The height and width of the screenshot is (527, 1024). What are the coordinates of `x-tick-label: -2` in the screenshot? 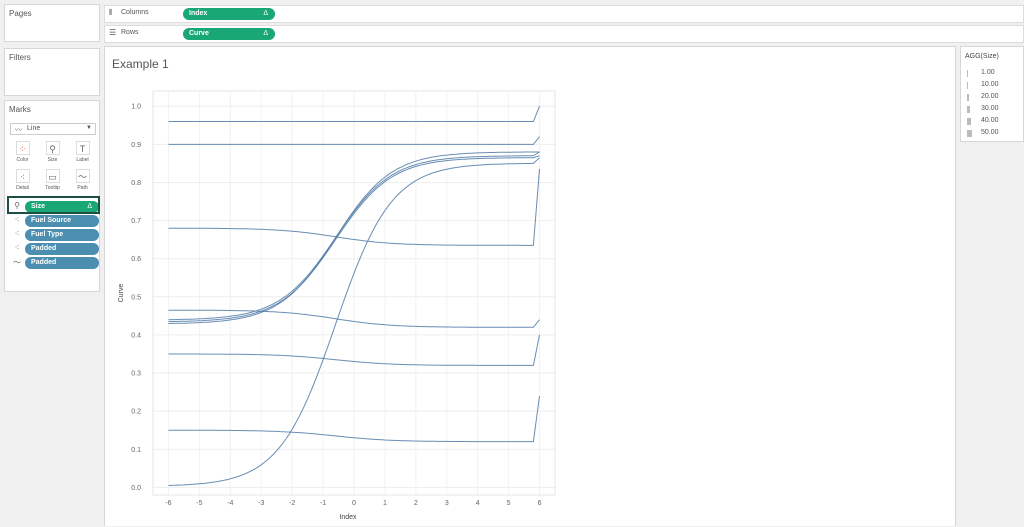 It's located at (292, 503).